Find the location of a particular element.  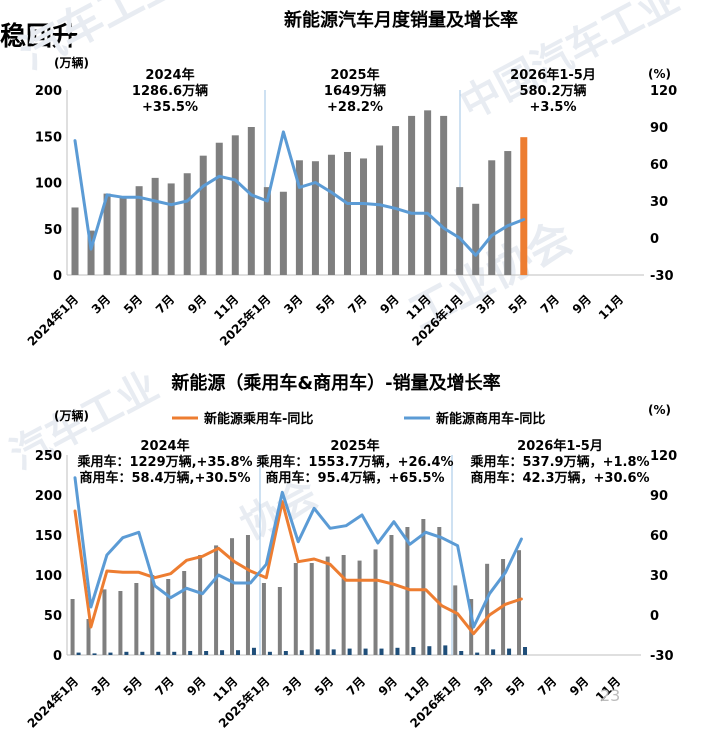

year-annotation: 乘用车：1553.7万辆，+26.4% is located at coordinates (354, 462).